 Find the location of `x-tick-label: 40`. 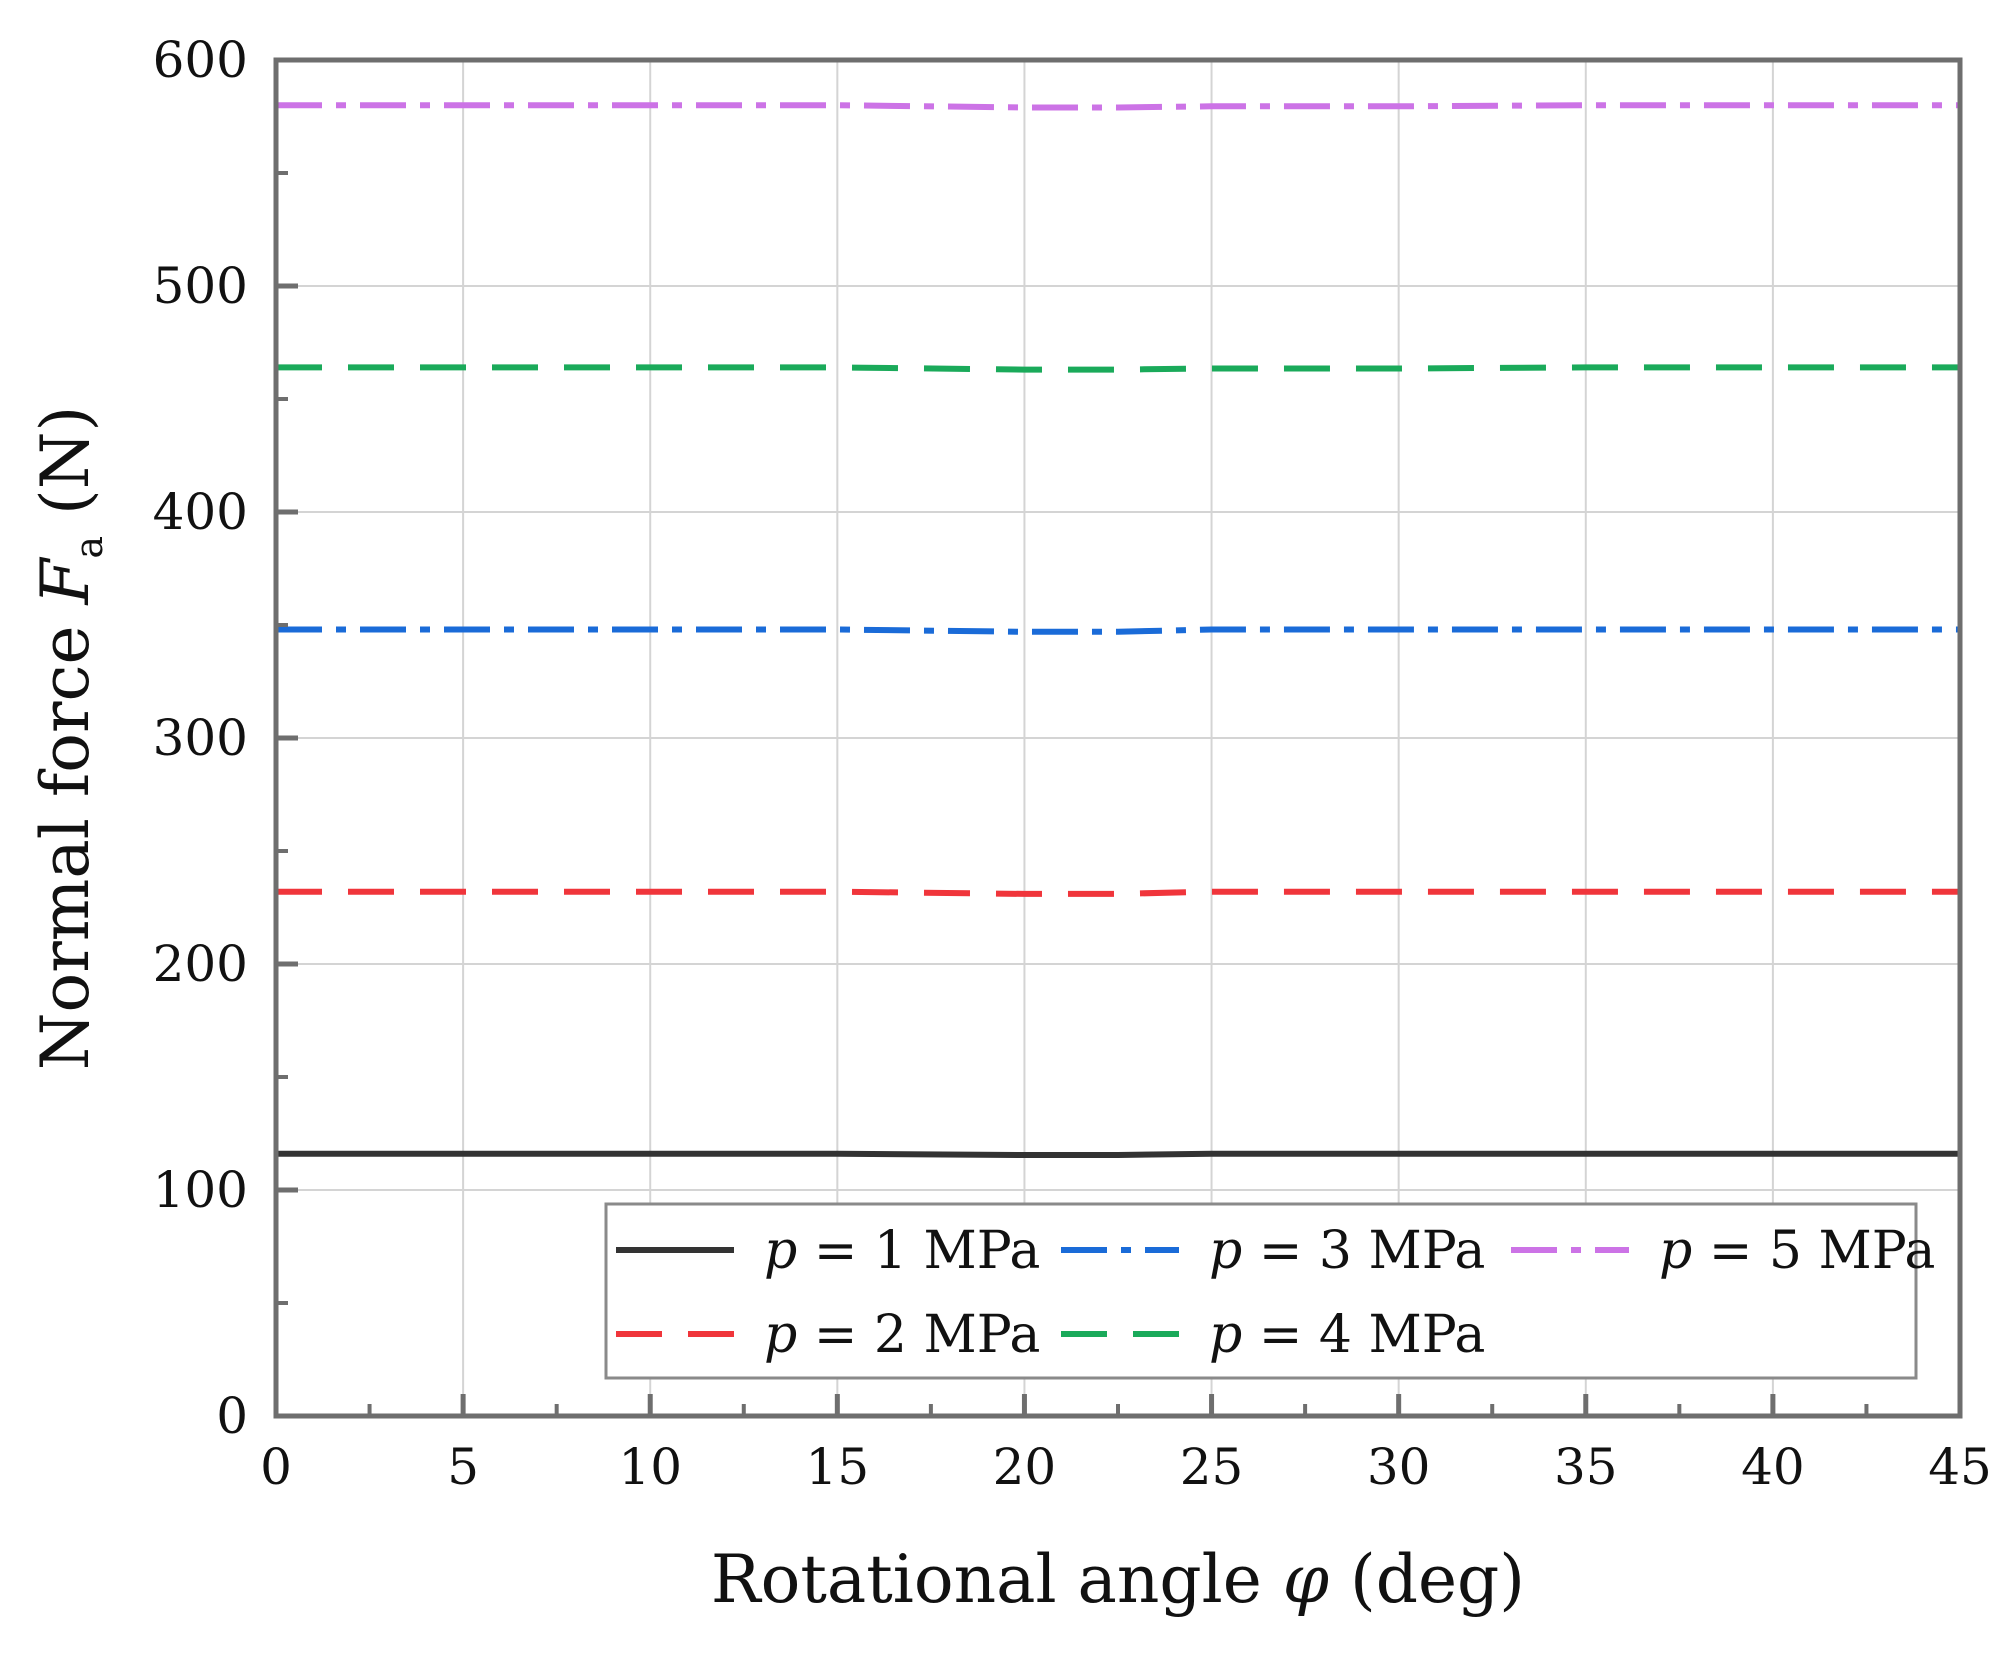

x-tick-label: 40 is located at coordinates (1773, 1467).